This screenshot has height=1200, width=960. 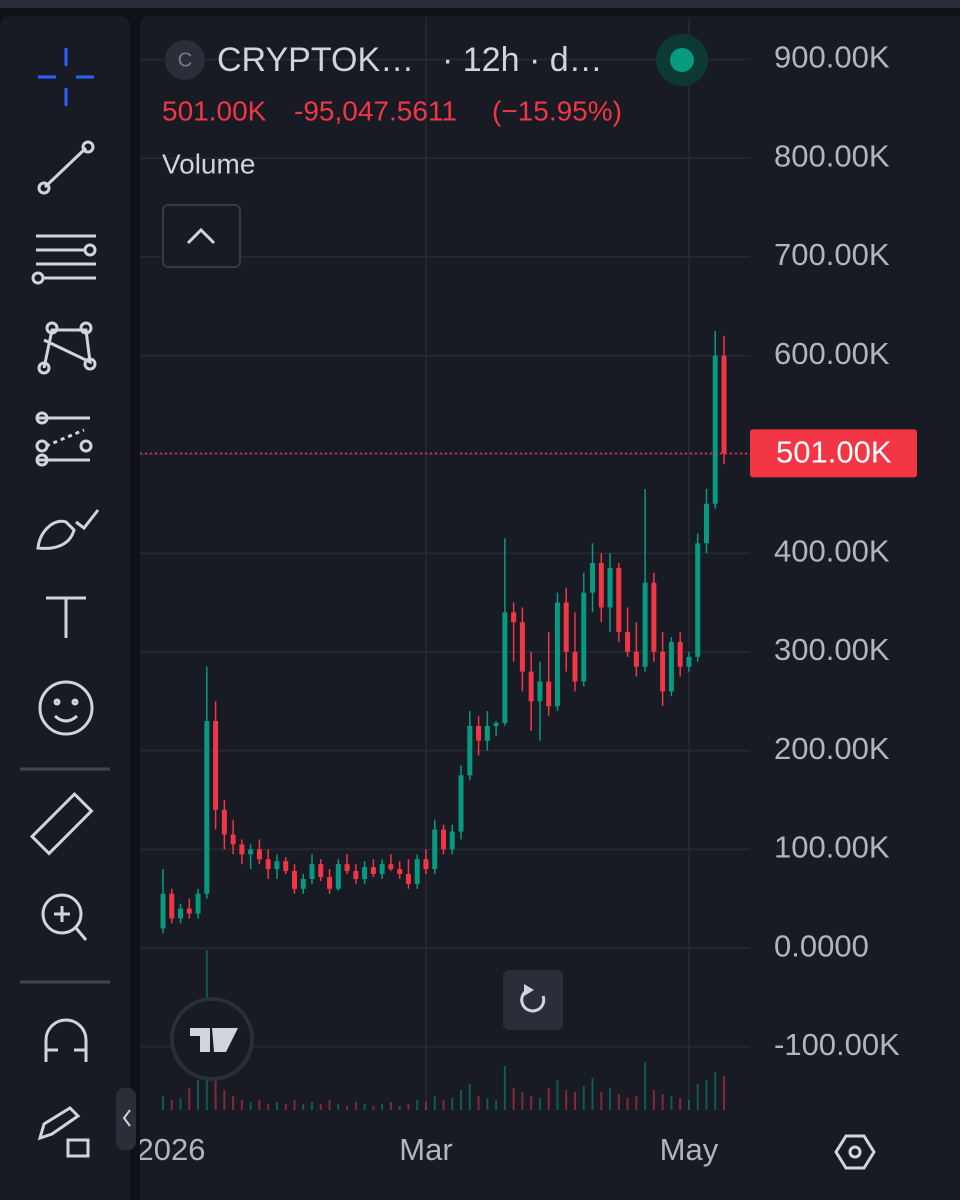 I want to click on logo-watermark, so click(x=212, y=1039).